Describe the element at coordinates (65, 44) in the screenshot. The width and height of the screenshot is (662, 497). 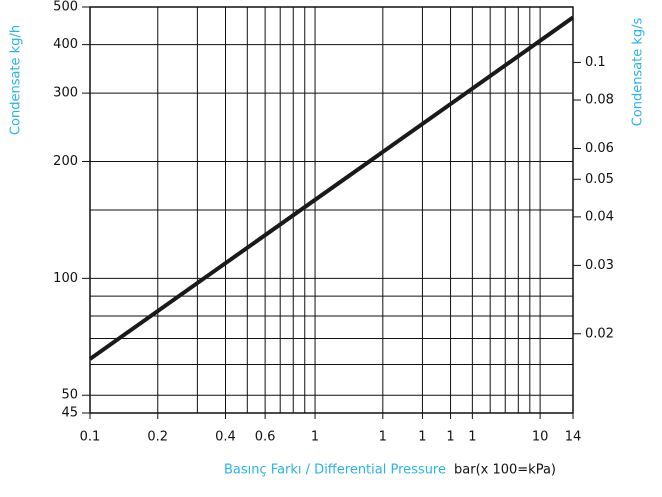
I see `y-tick-label: 400` at that location.